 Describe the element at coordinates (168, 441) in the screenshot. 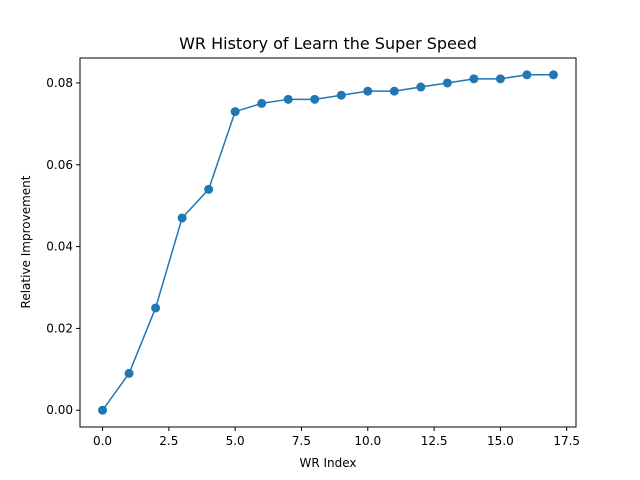

I see `x-tick-label: 2.5` at that location.